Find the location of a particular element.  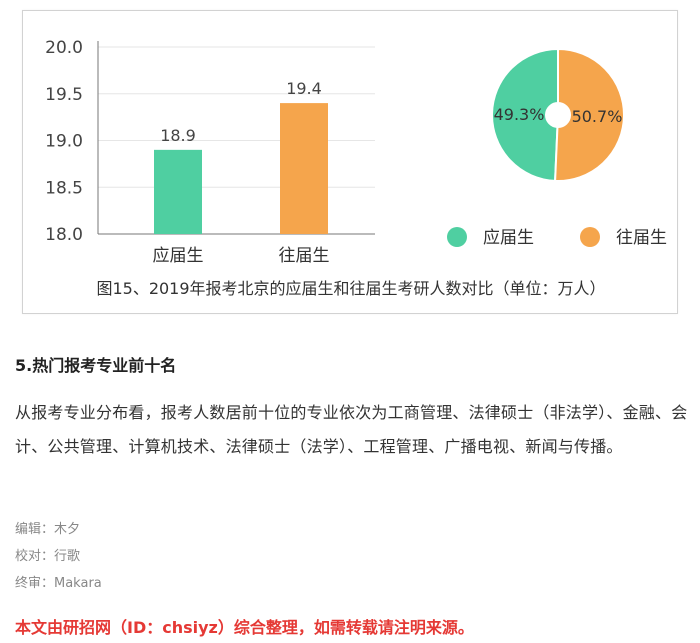

x-tick-label: 应届生 is located at coordinates (178, 256).